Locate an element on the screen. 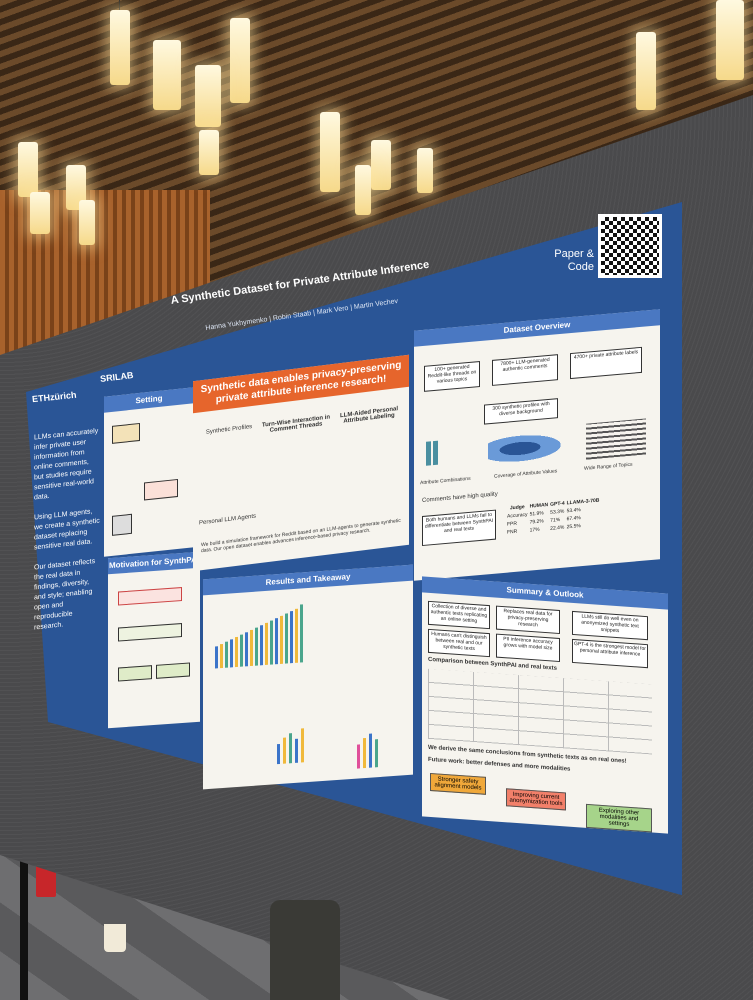  table-cell: 25.5% is located at coordinates (573, 527).